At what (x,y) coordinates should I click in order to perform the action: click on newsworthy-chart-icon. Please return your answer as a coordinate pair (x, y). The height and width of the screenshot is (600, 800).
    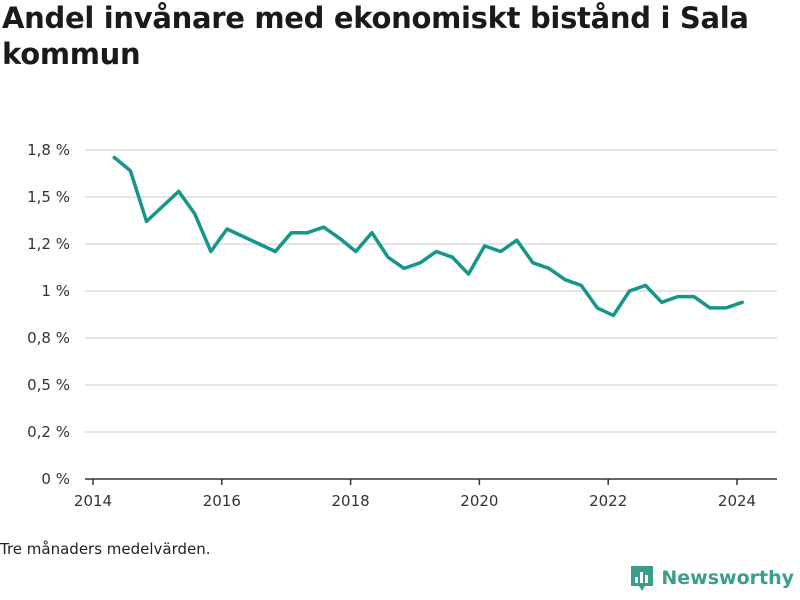
    Looking at the image, I should click on (642, 578).